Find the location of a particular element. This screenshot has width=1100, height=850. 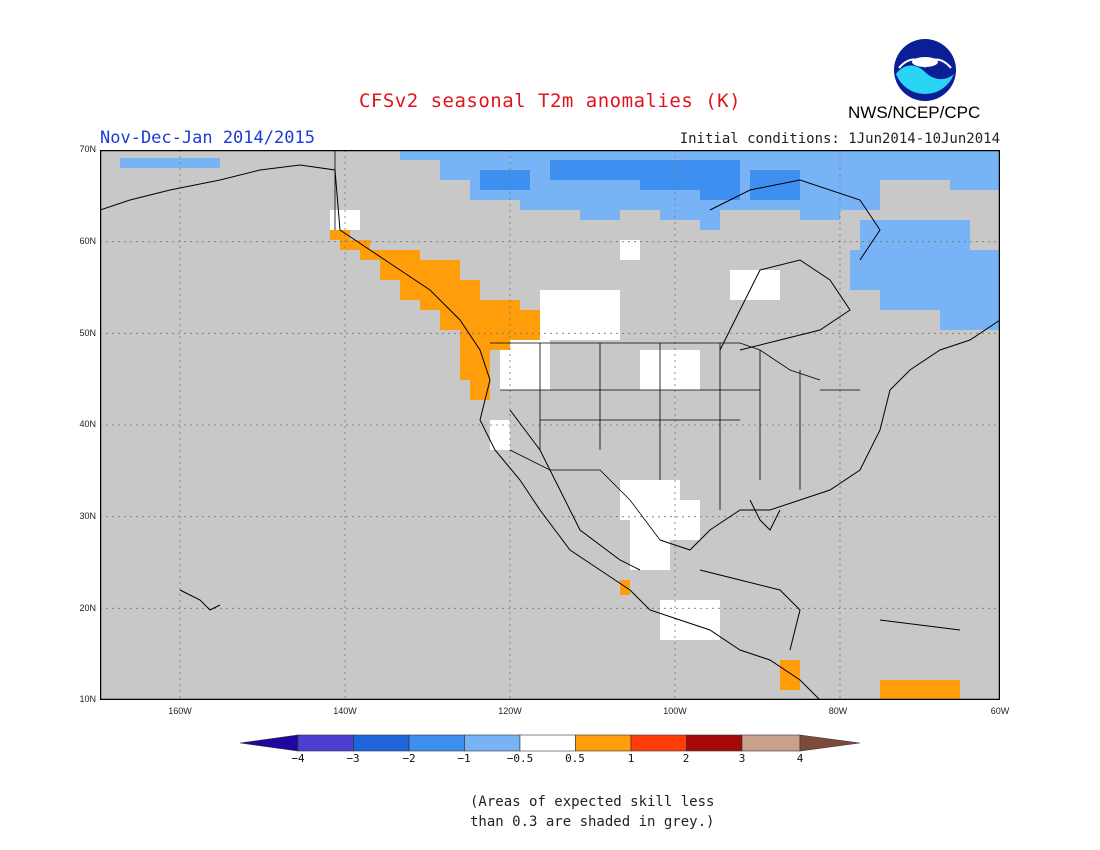

colorbar-label: −2 is located at coordinates (409, 758).